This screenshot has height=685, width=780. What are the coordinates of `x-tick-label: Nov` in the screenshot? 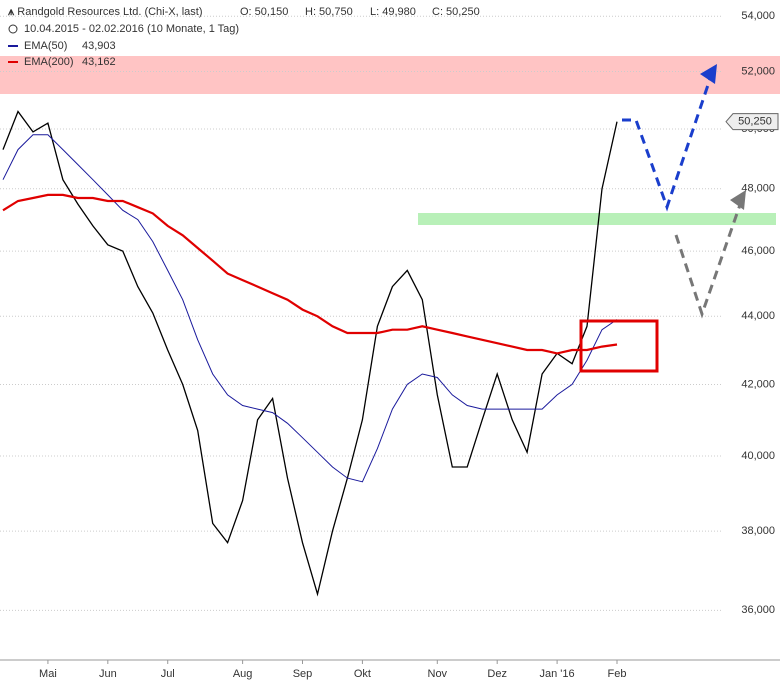 It's located at (438, 674).